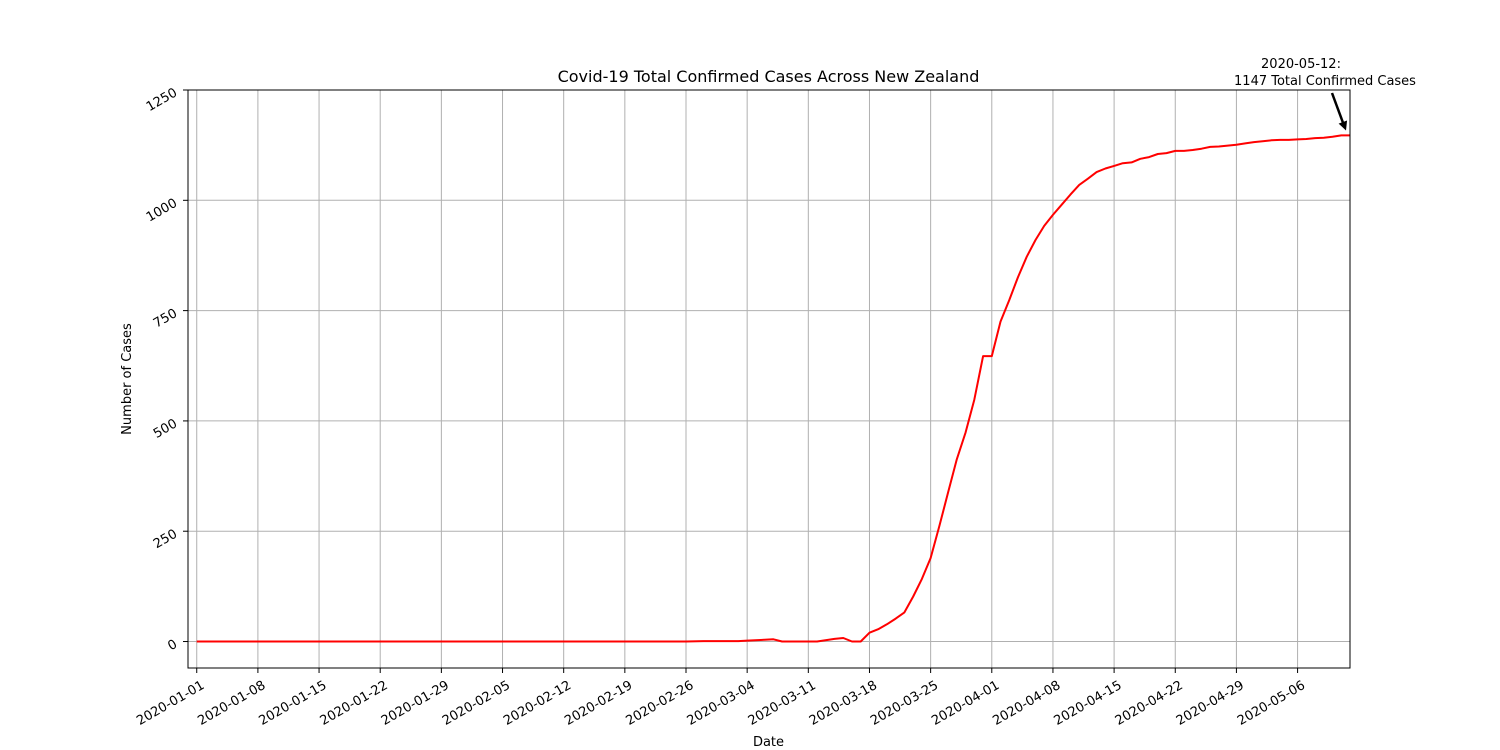 Image resolution: width=1500 pixels, height=750 pixels. I want to click on x-tick-label: 2020-01-01, so click(170, 703).